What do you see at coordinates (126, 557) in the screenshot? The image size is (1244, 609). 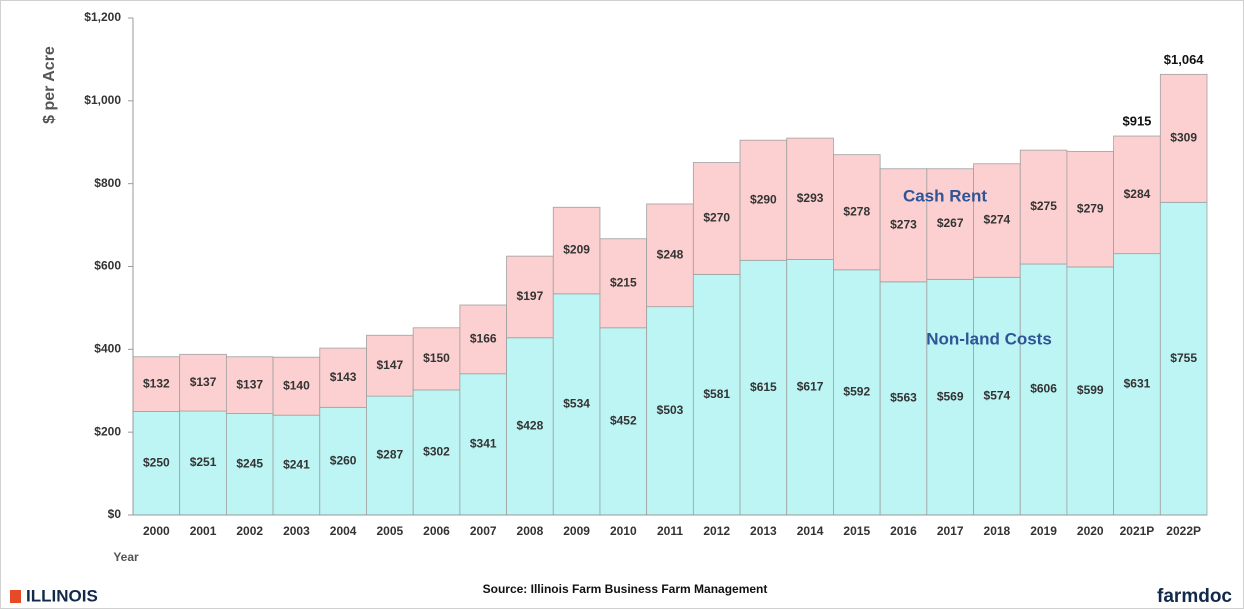 I see `x-axis-label: Year` at bounding box center [126, 557].